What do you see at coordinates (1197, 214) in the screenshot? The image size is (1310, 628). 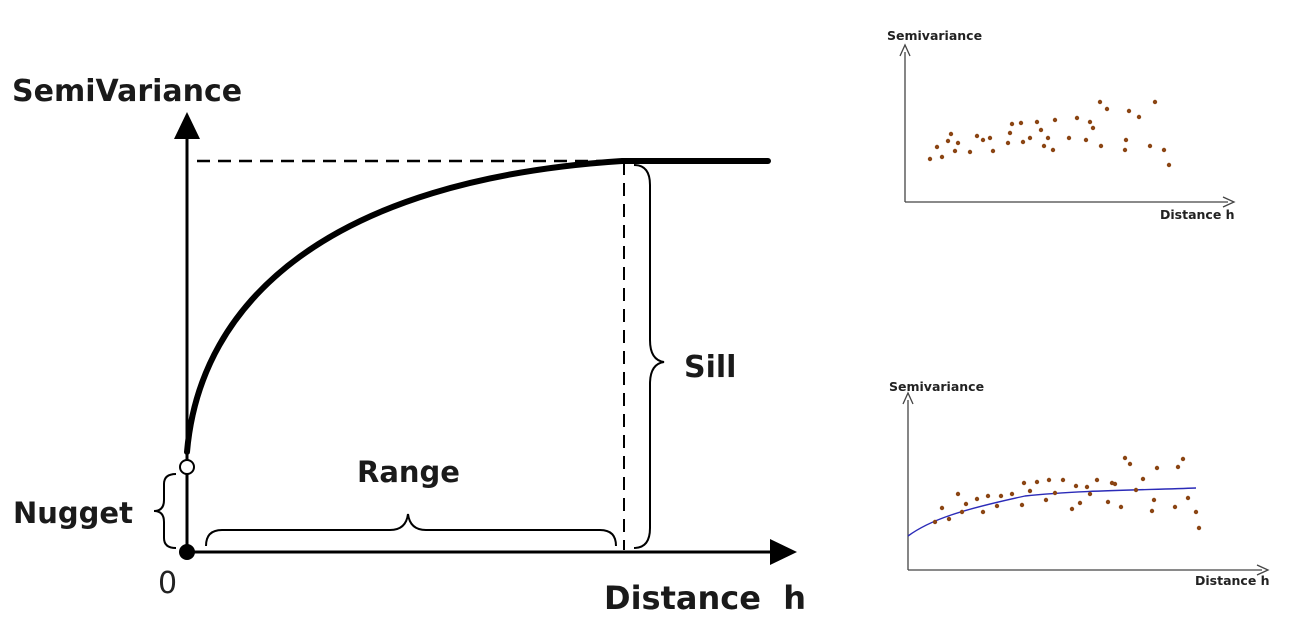 I see `scatter-x-axis-label: Distance h` at bounding box center [1197, 214].